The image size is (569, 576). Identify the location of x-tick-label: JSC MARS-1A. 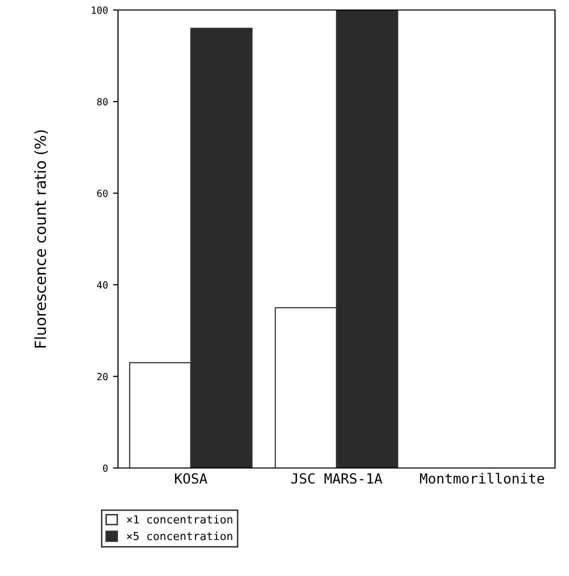
(336, 478).